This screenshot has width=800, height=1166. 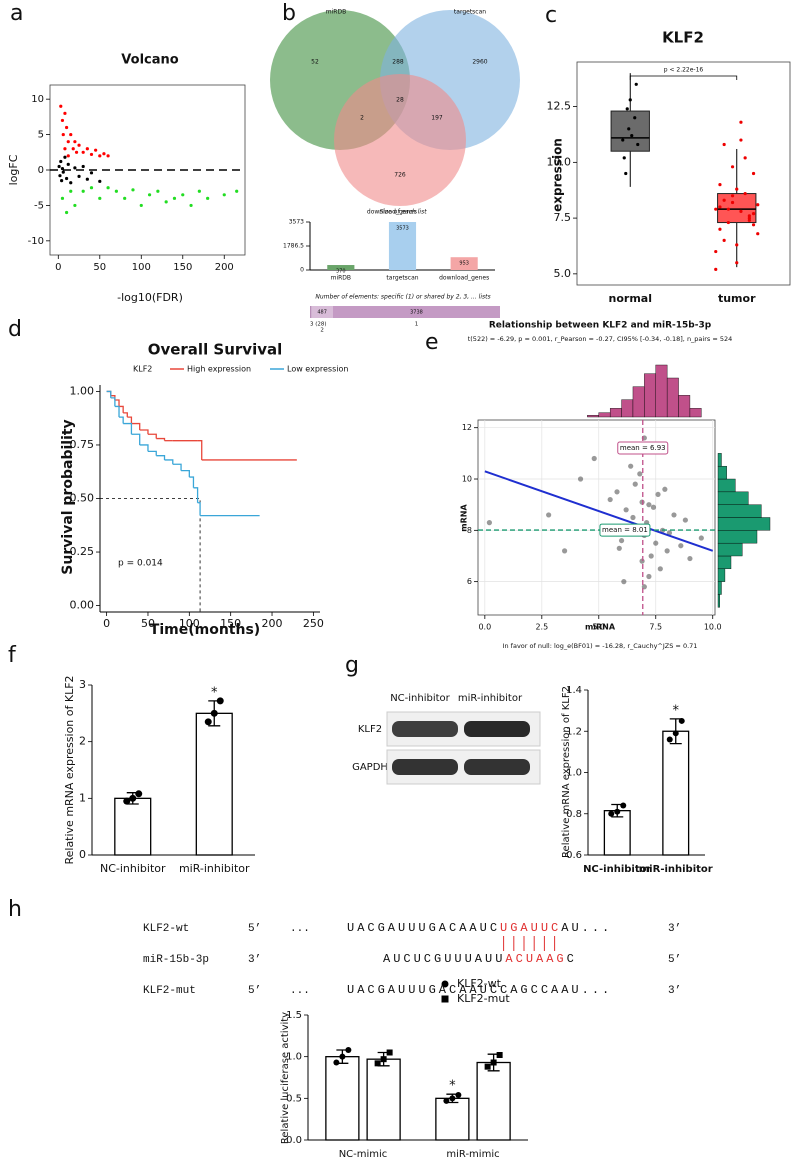 What do you see at coordinates (600, 326) in the screenshot?
I see `chart-title: Relationship between KLF2 and miR-15b-3p` at bounding box center [600, 326].